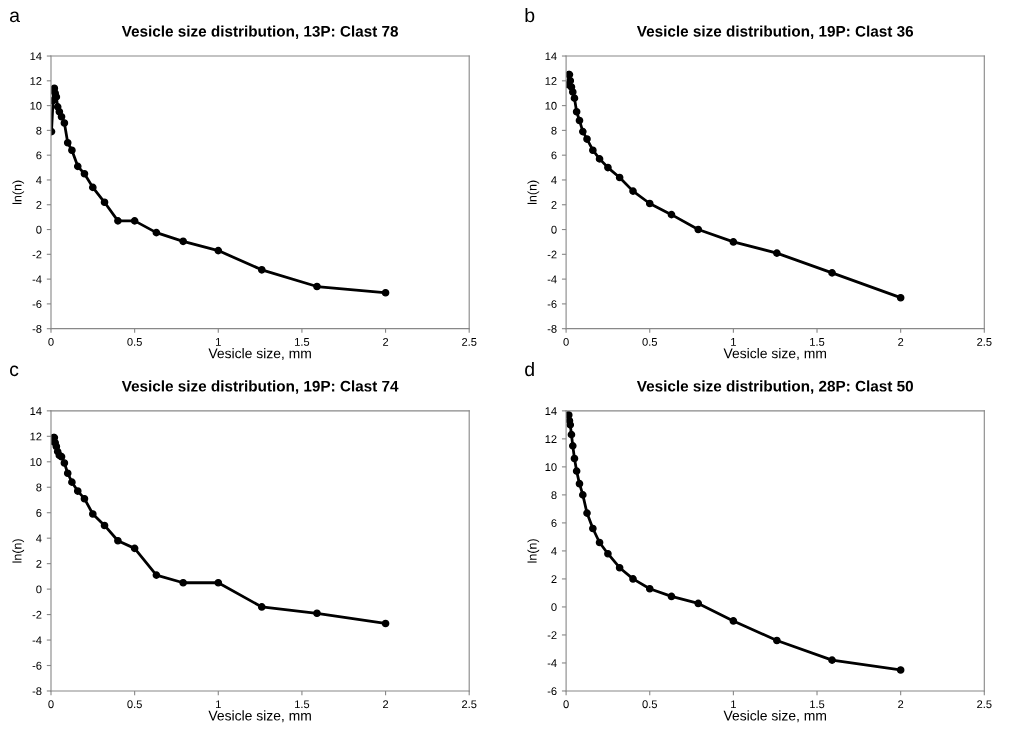  Describe the element at coordinates (552, 304) in the screenshot. I see `y-tick-label: -6` at that location.